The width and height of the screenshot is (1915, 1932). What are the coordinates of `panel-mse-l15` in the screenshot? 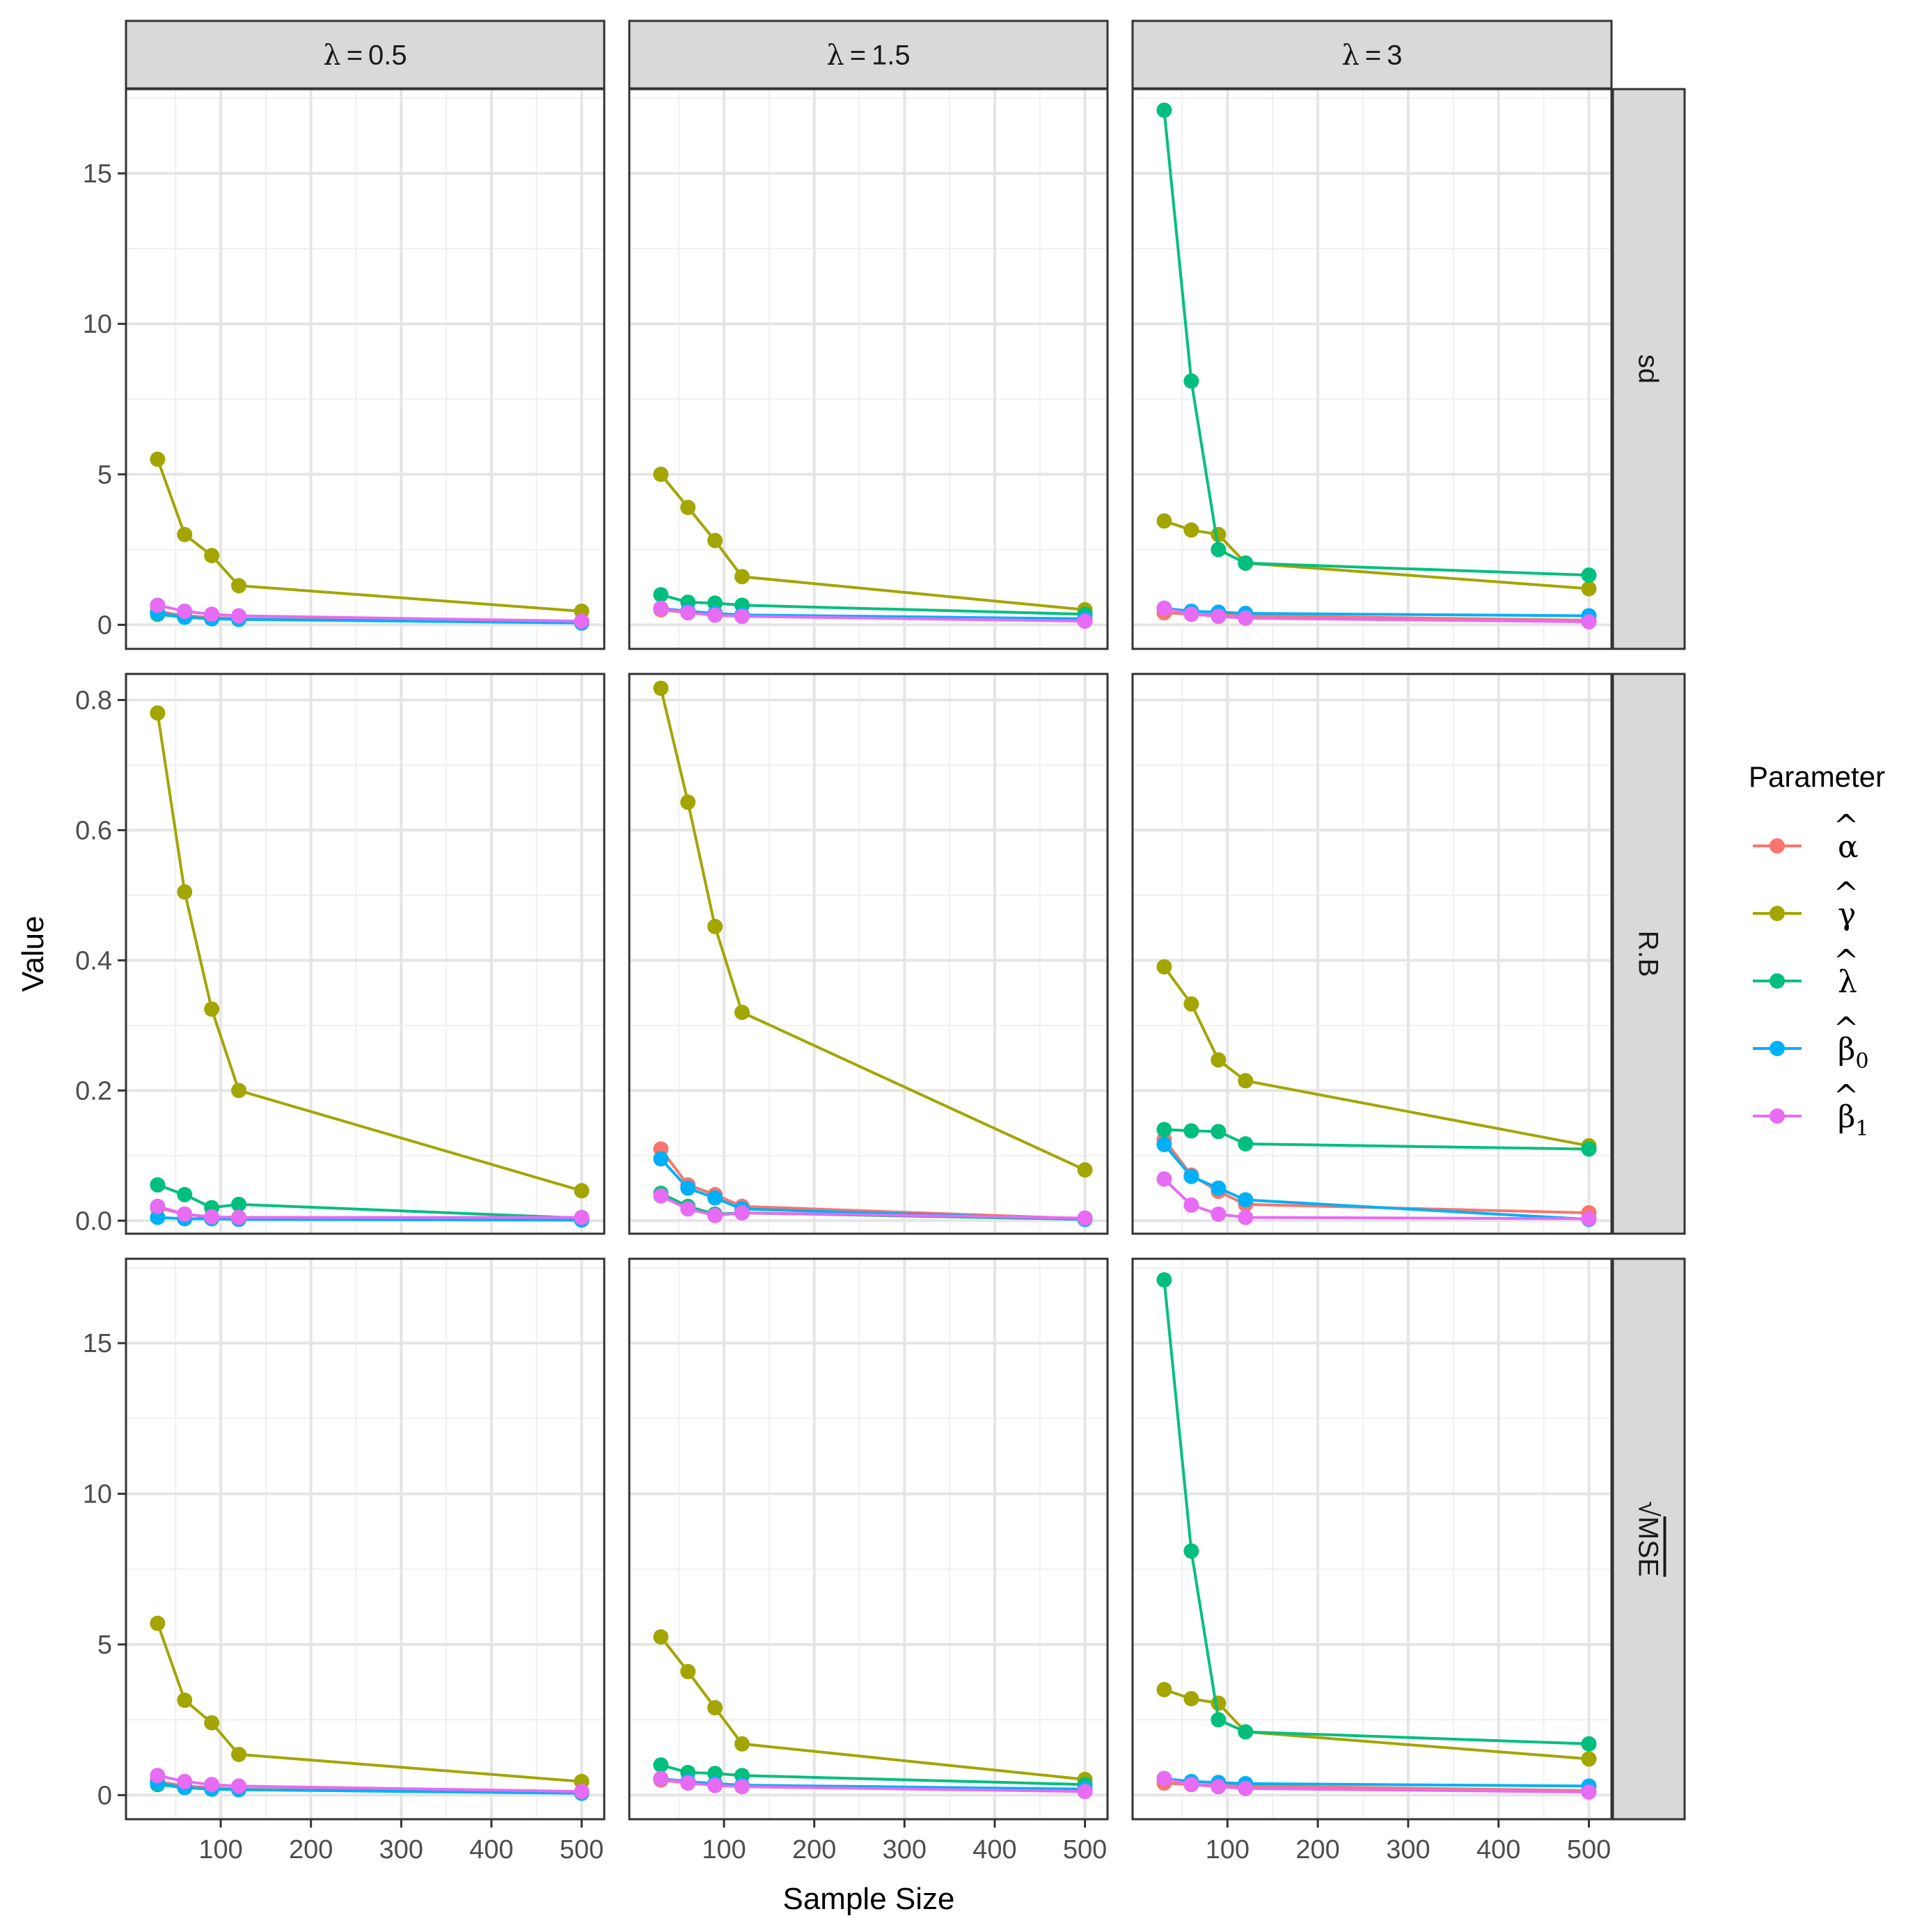 It's located at (869, 1539).